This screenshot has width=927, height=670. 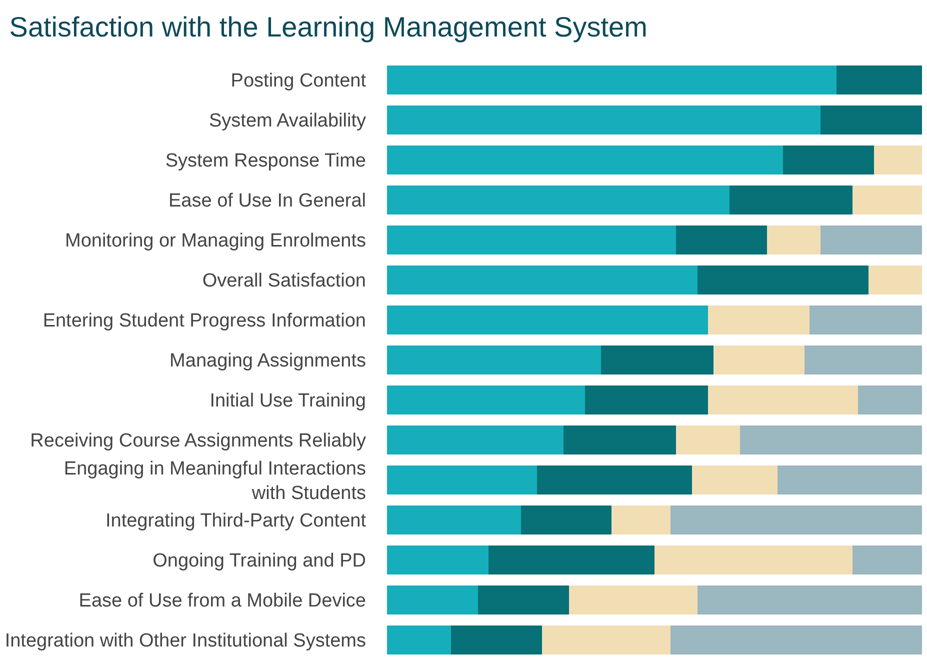 What do you see at coordinates (287, 121) in the screenshot?
I see `y-tick-label: System Availability` at bounding box center [287, 121].